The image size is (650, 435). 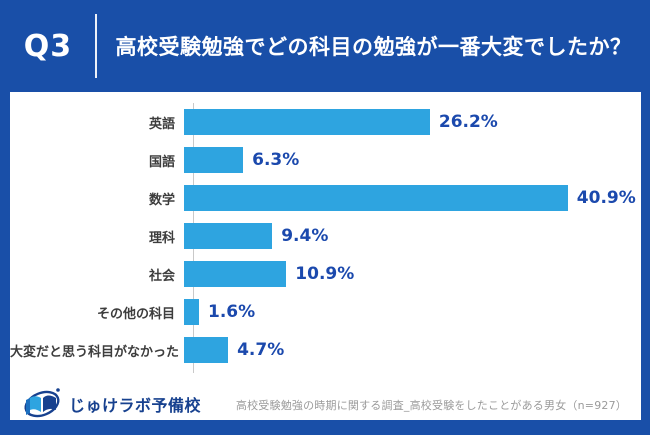 I want to click on bar-area: 9.4%, so click(x=412, y=236).